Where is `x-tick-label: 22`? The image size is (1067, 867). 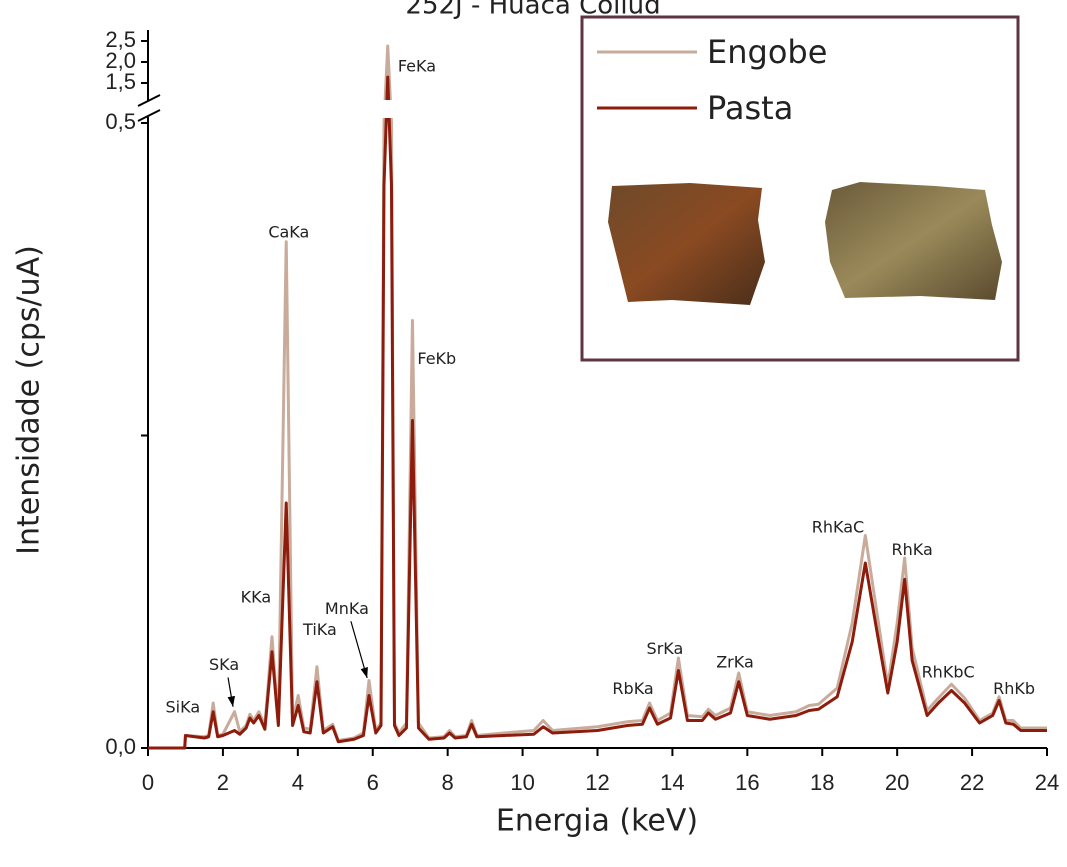 x-tick-label: 22 is located at coordinates (972, 782).